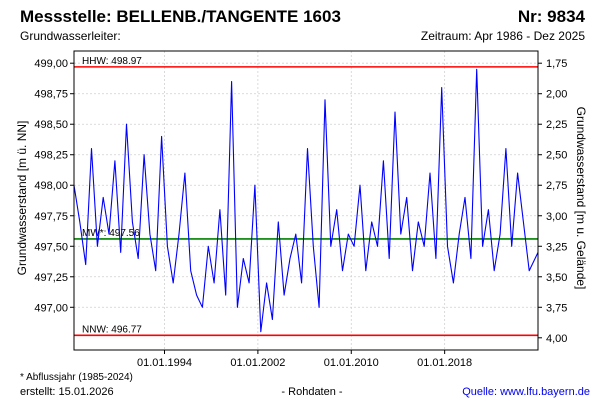 The height and width of the screenshot is (400, 600). Describe the element at coordinates (51, 64) in the screenshot. I see `y-tick-label: 499,00` at that location.